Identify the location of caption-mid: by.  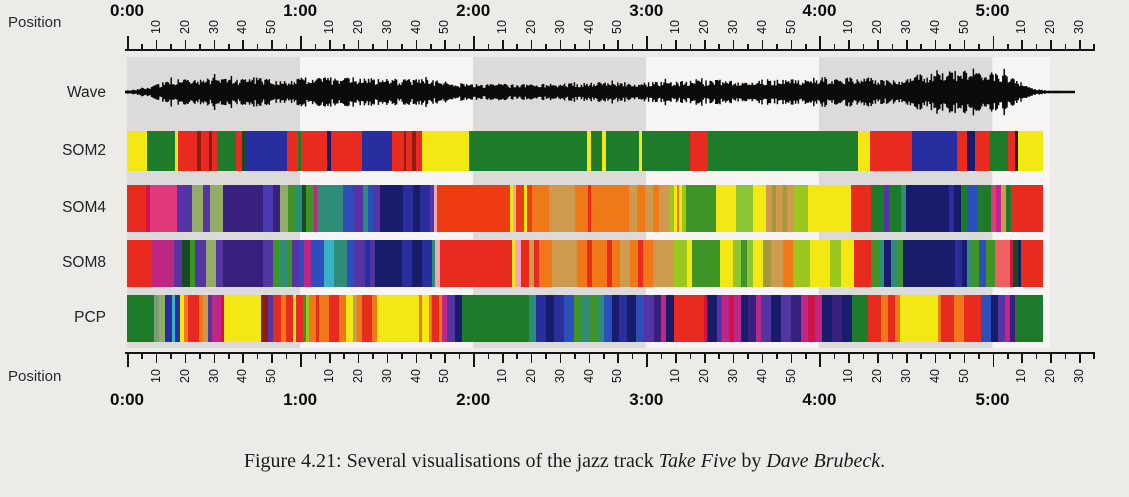
(751, 461).